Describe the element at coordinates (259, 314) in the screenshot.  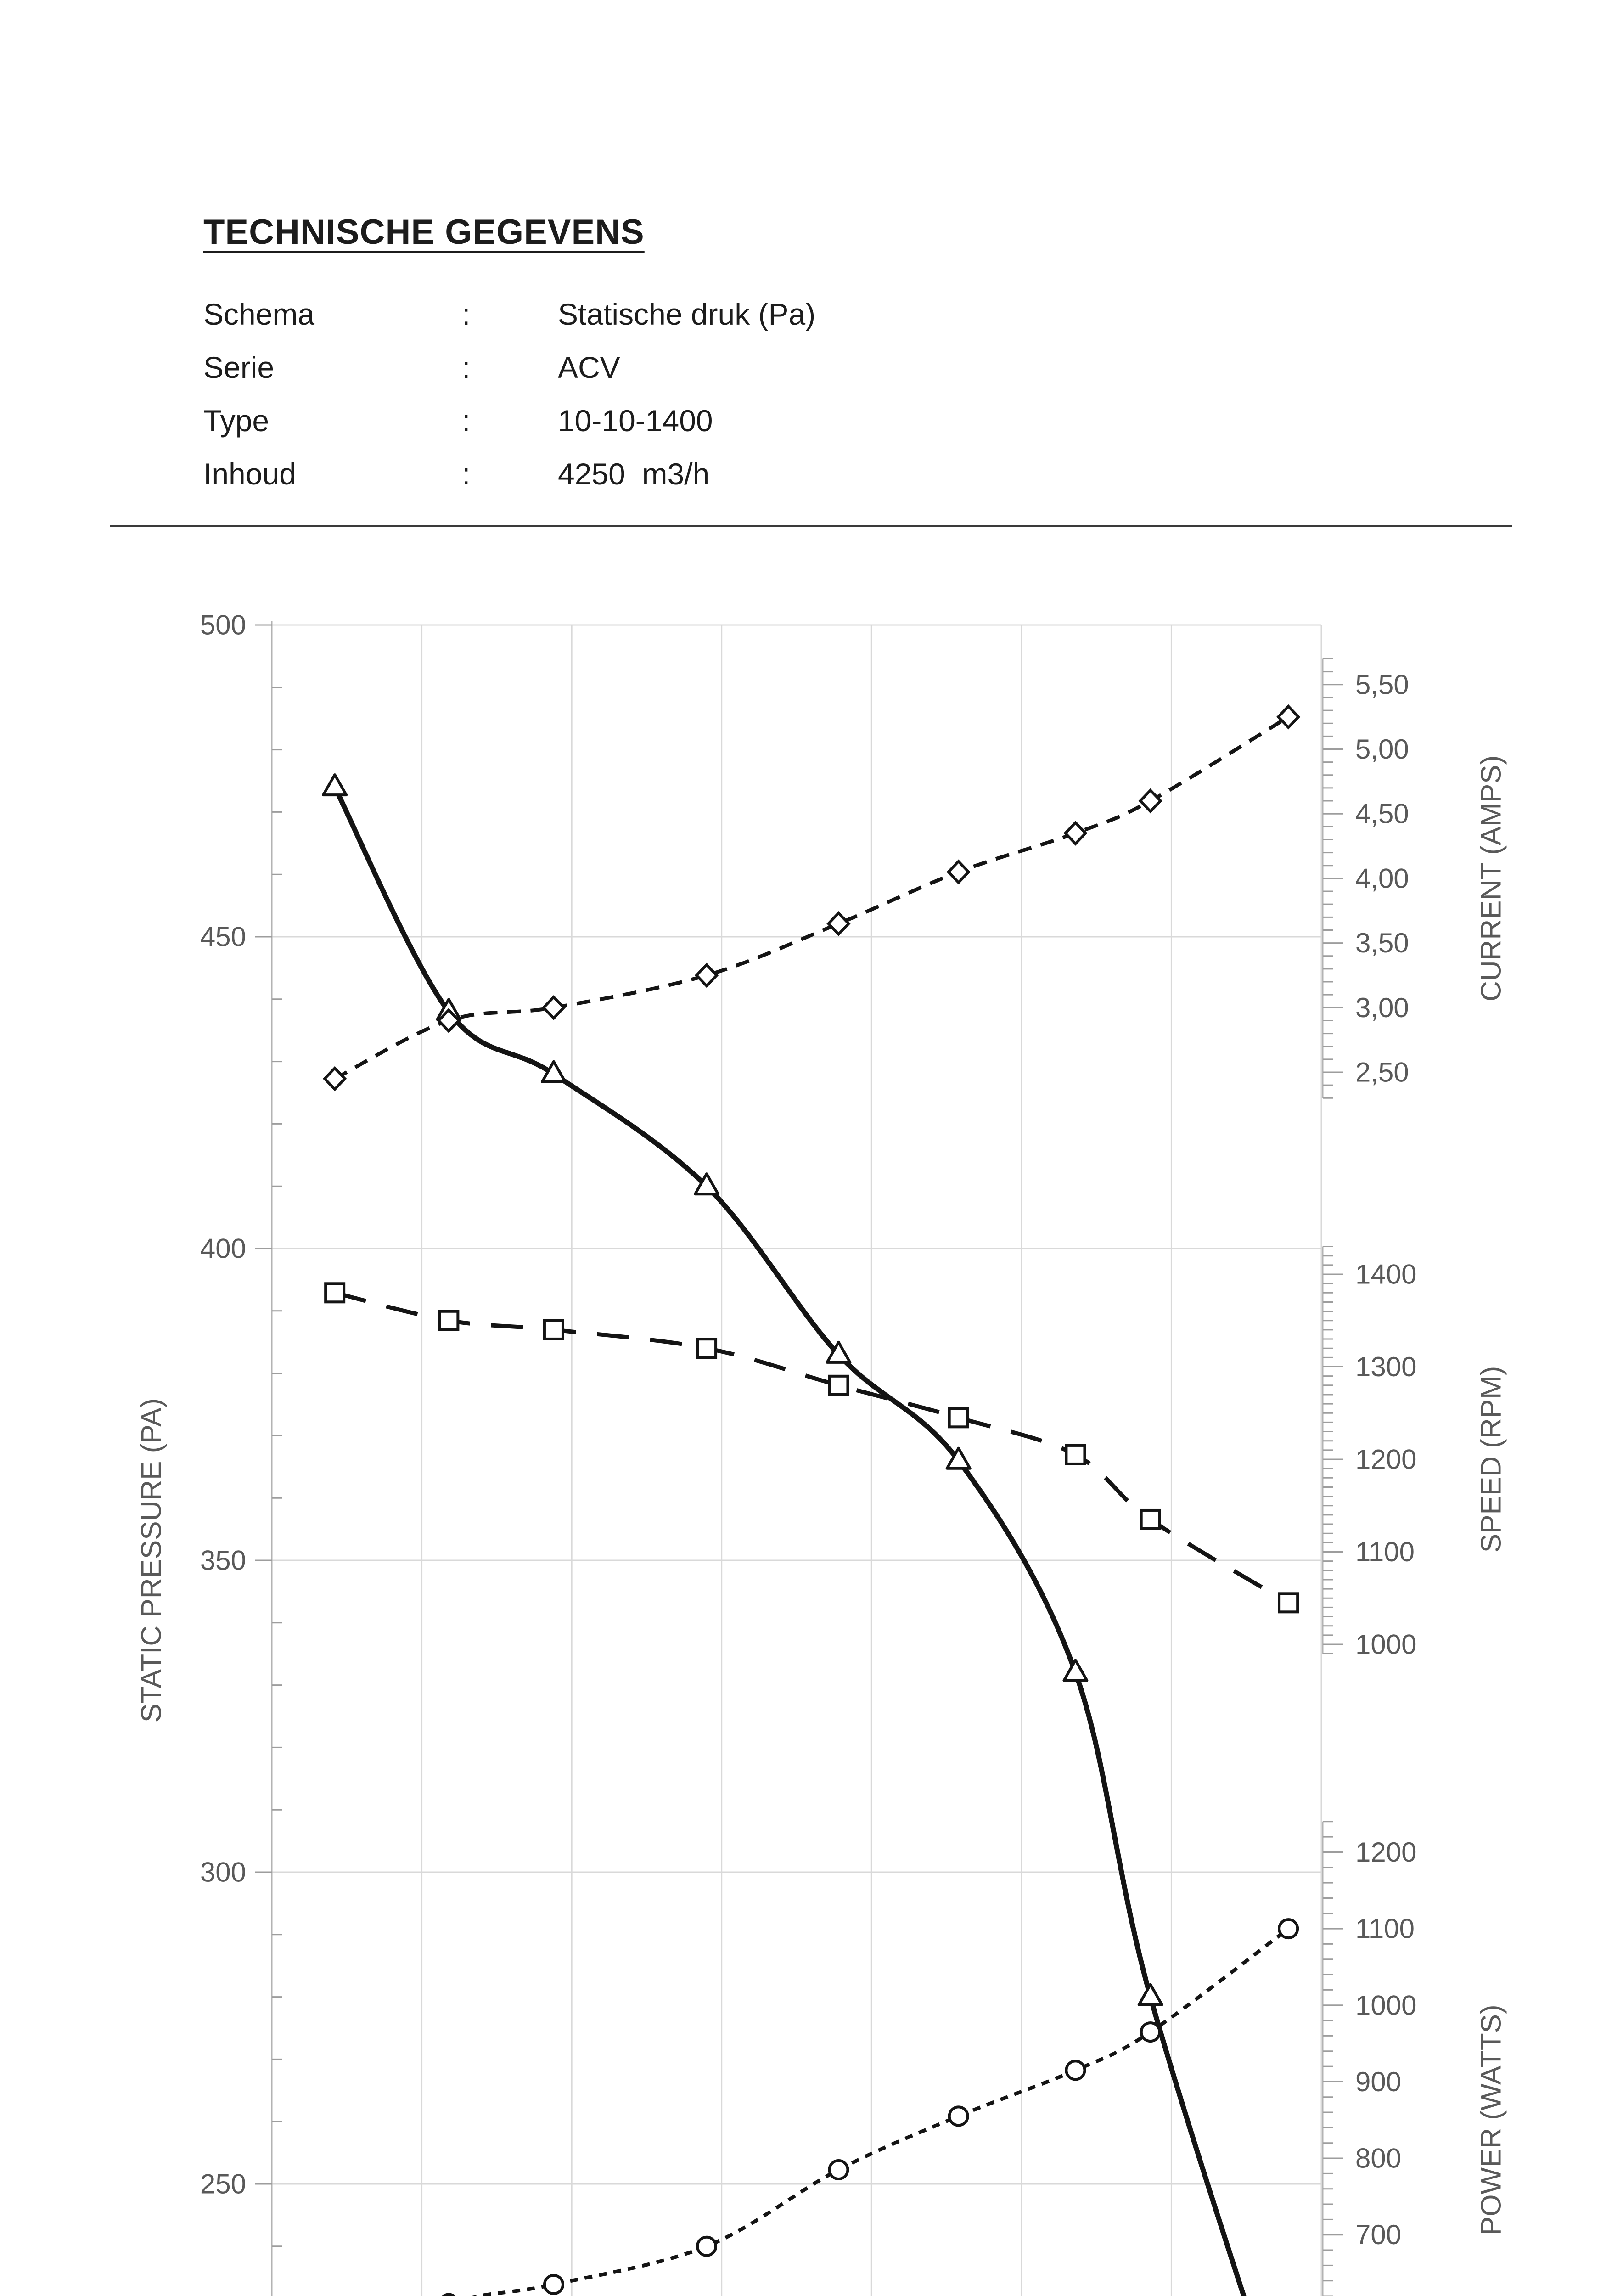
I see `spec-label: Schema` at that location.